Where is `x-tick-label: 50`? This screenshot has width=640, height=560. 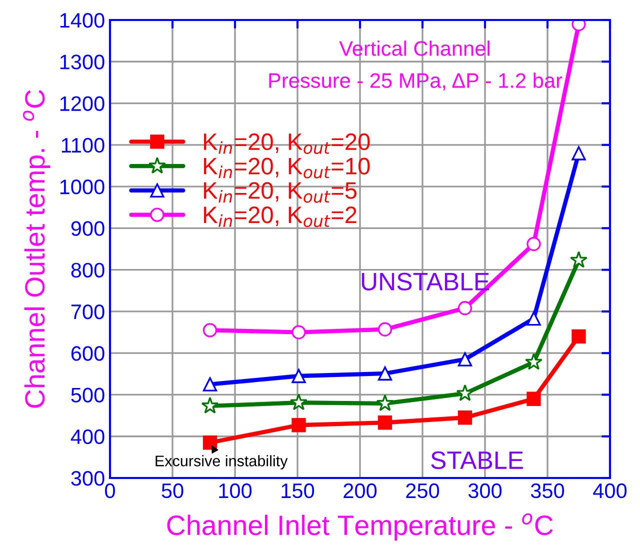
x-tick-label: 50 is located at coordinates (173, 490).